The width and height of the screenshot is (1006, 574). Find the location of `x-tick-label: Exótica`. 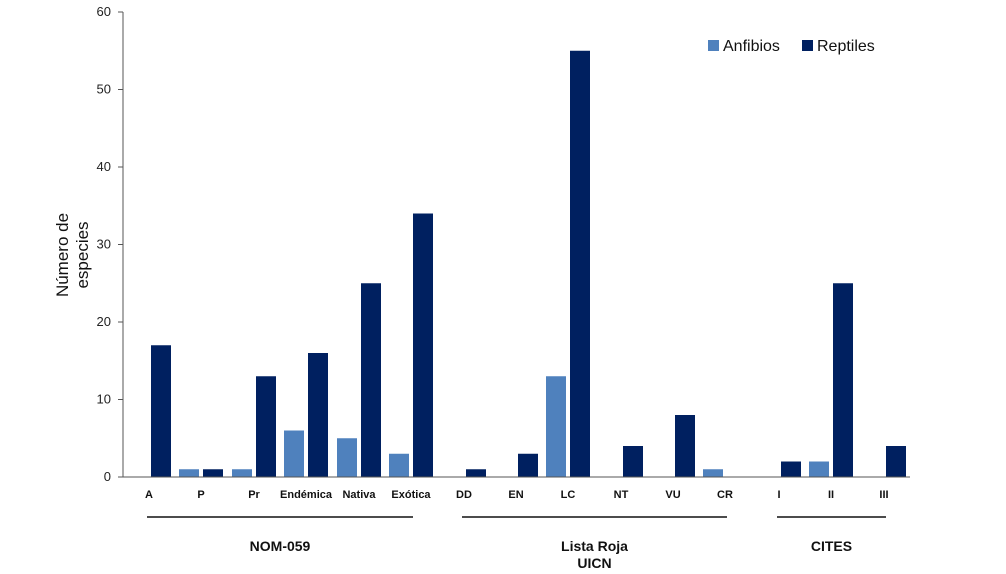

x-tick-label: Exótica is located at coordinates (411, 495).